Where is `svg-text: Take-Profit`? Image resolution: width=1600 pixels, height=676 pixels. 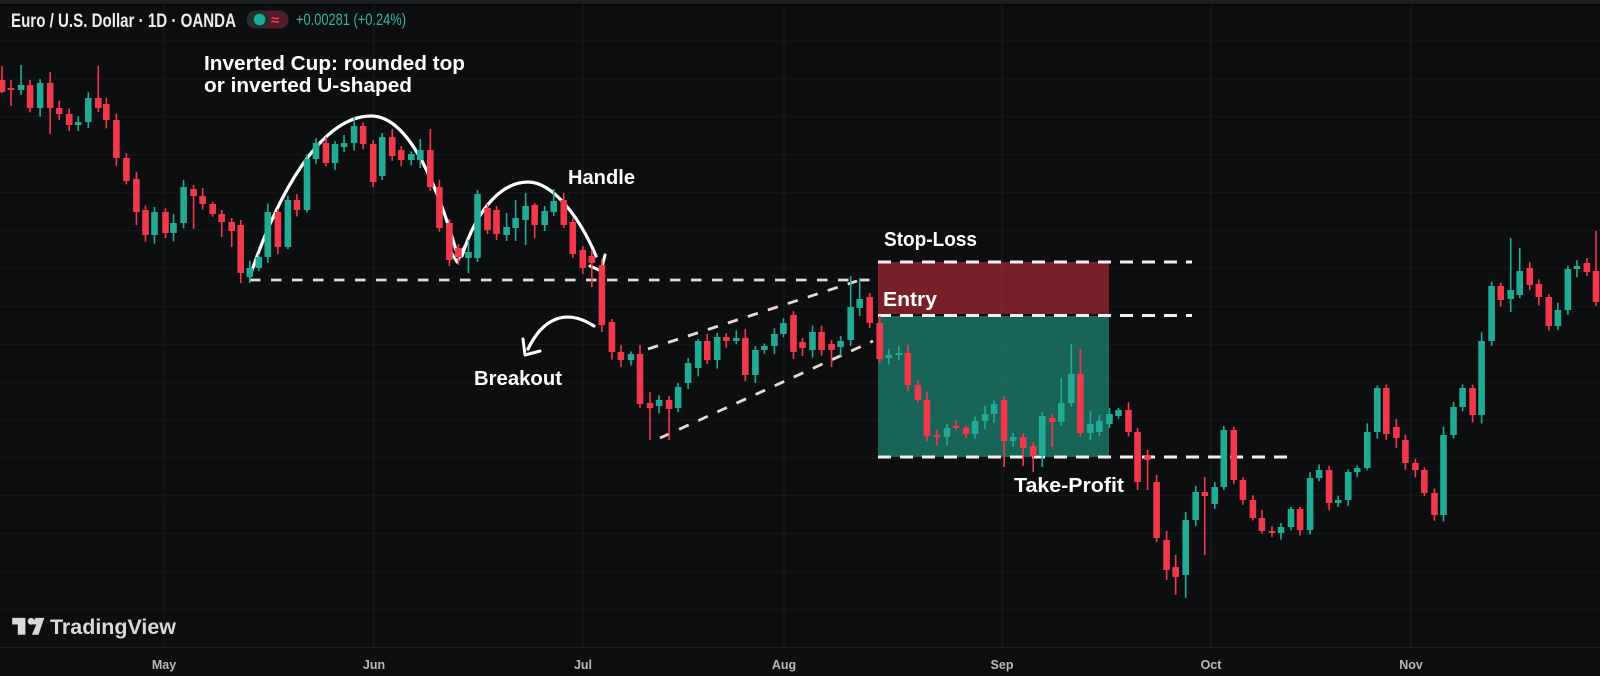
svg-text: Take-Profit is located at coordinates (1069, 485).